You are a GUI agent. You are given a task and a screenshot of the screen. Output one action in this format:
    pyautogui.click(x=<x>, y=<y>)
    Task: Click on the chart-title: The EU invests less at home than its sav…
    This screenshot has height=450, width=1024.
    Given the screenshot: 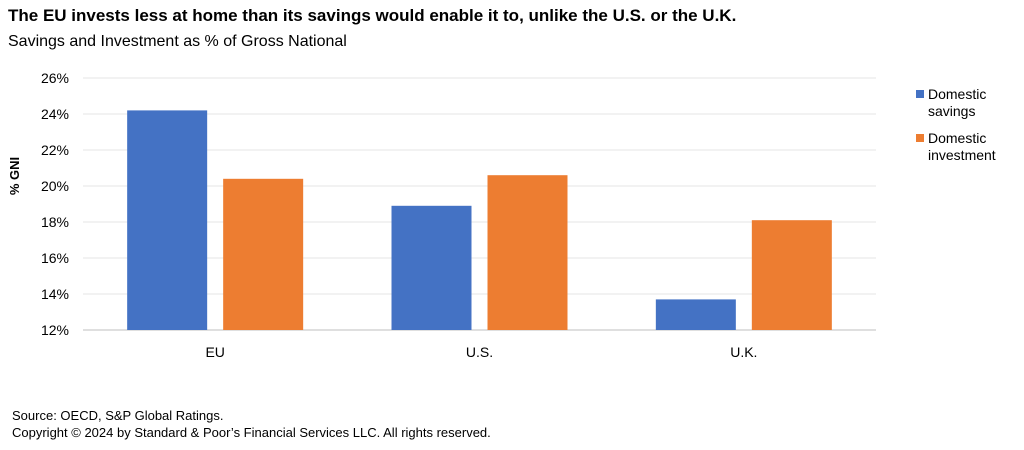 What is the action you would take?
    pyautogui.click(x=372, y=15)
    